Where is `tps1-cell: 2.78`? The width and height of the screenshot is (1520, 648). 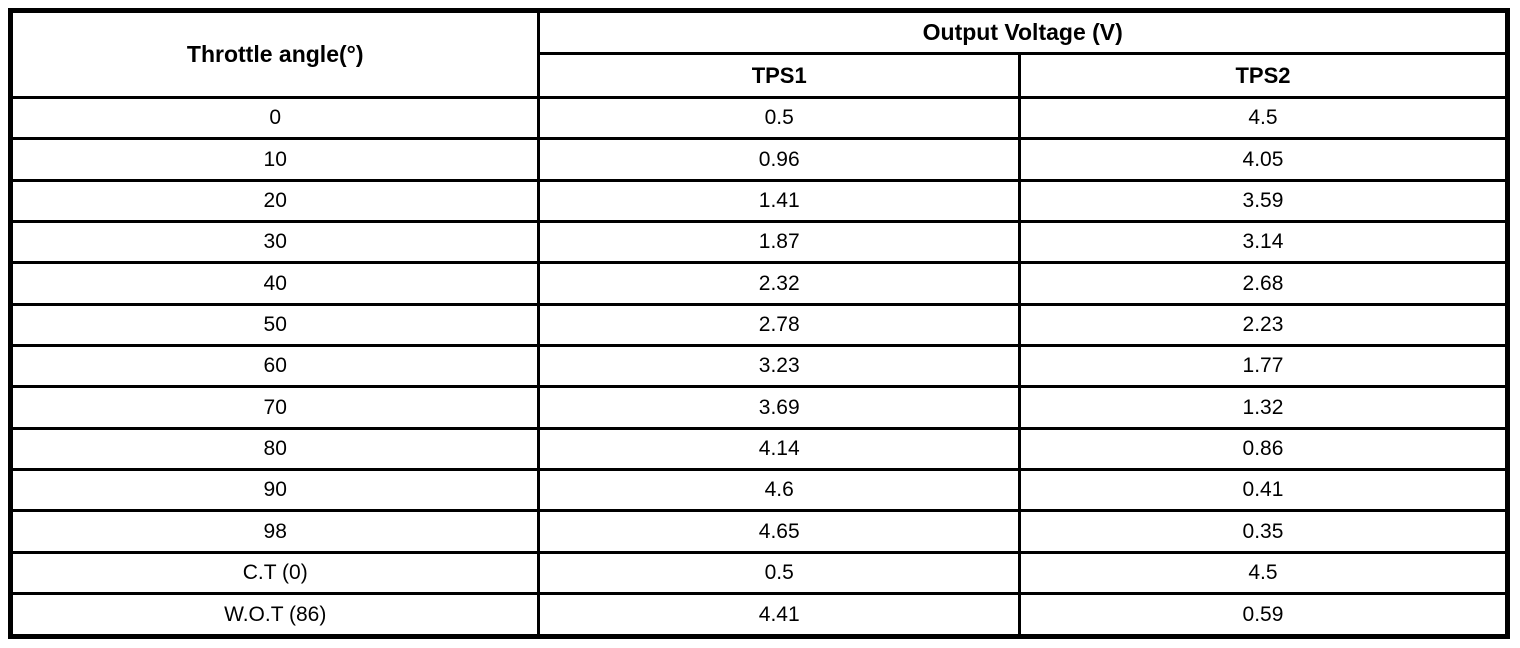
tps1-cell: 2.78 is located at coordinates (779, 325).